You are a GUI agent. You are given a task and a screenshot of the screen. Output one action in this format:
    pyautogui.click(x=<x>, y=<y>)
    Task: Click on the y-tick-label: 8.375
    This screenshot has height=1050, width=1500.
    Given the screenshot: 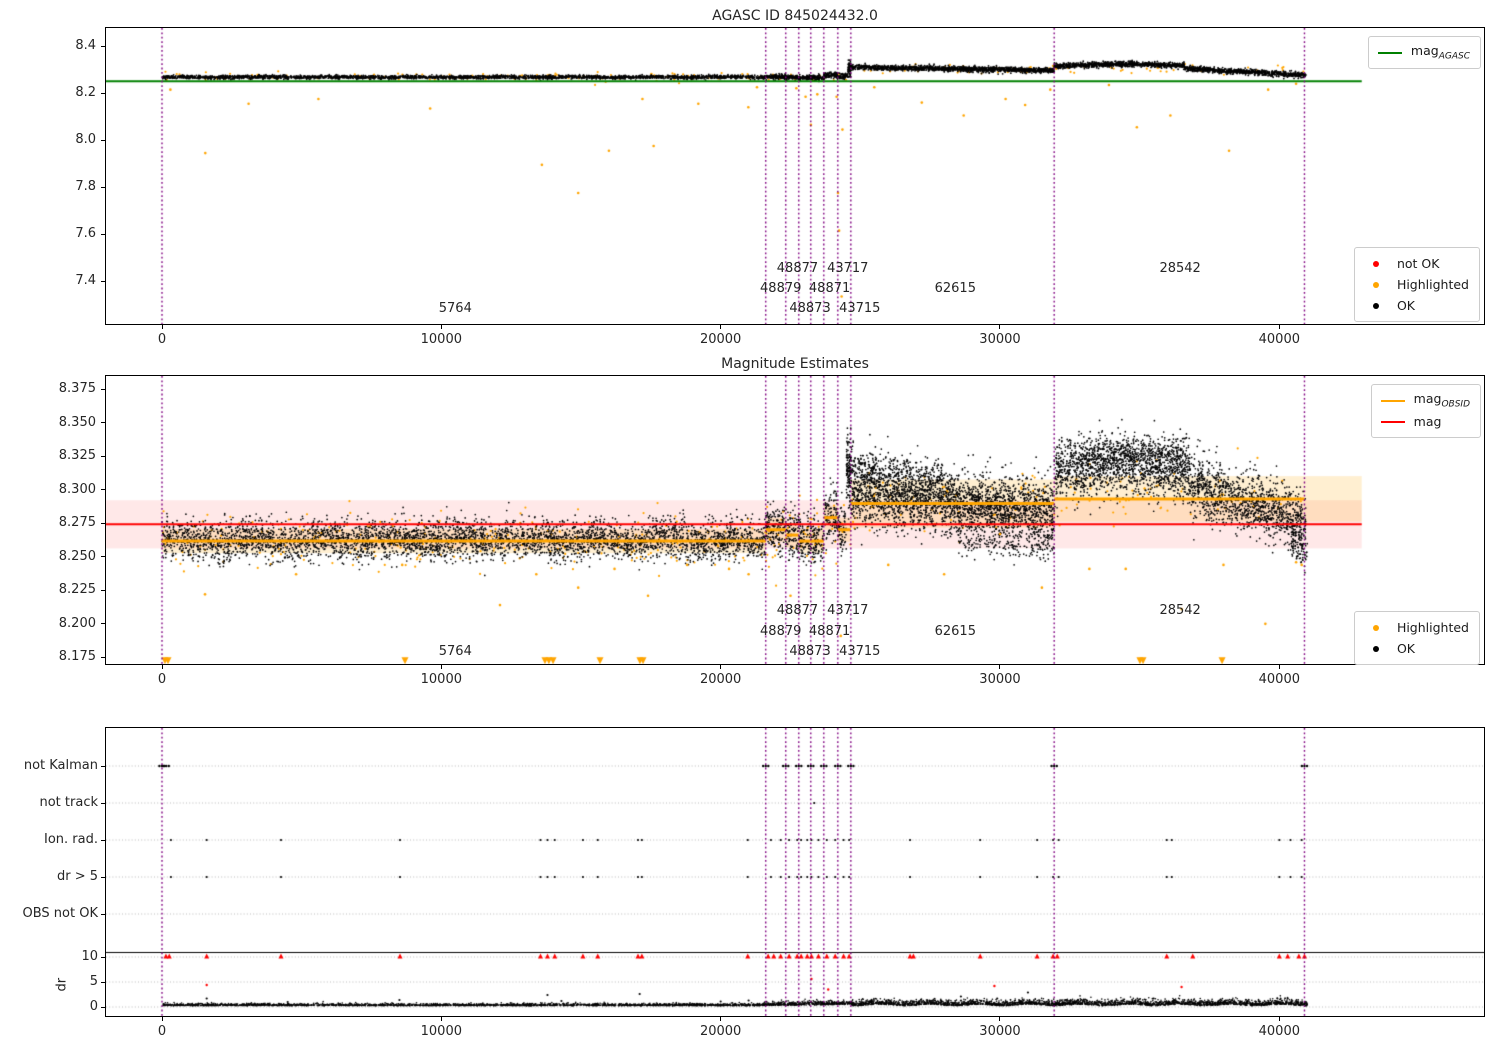 What is the action you would take?
    pyautogui.click(x=77, y=388)
    